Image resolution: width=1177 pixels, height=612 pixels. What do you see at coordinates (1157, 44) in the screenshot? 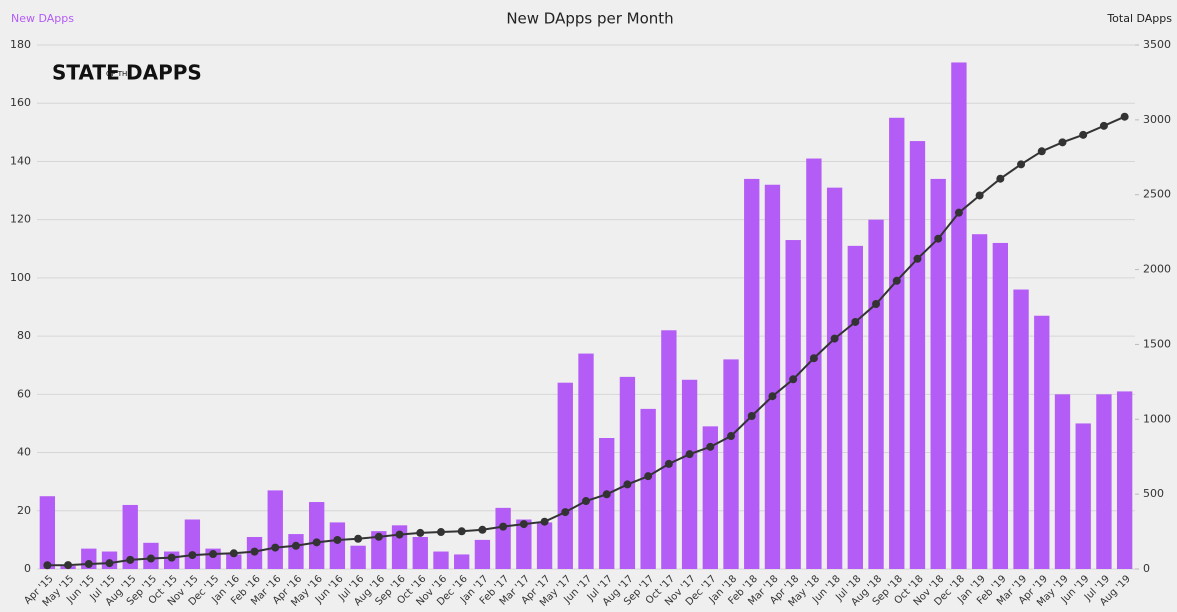
I see `y2-tick-label: 3500` at bounding box center [1157, 44].